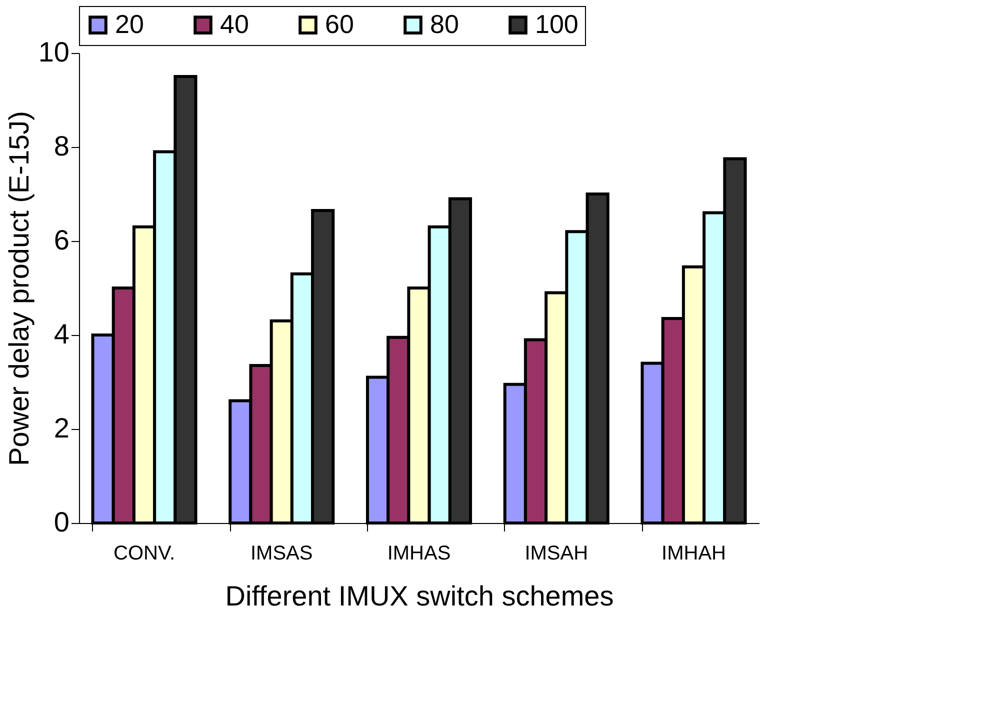 Image resolution: width=989 pixels, height=707 pixels. What do you see at coordinates (62, 146) in the screenshot?
I see `y-tick-label: 8` at bounding box center [62, 146].